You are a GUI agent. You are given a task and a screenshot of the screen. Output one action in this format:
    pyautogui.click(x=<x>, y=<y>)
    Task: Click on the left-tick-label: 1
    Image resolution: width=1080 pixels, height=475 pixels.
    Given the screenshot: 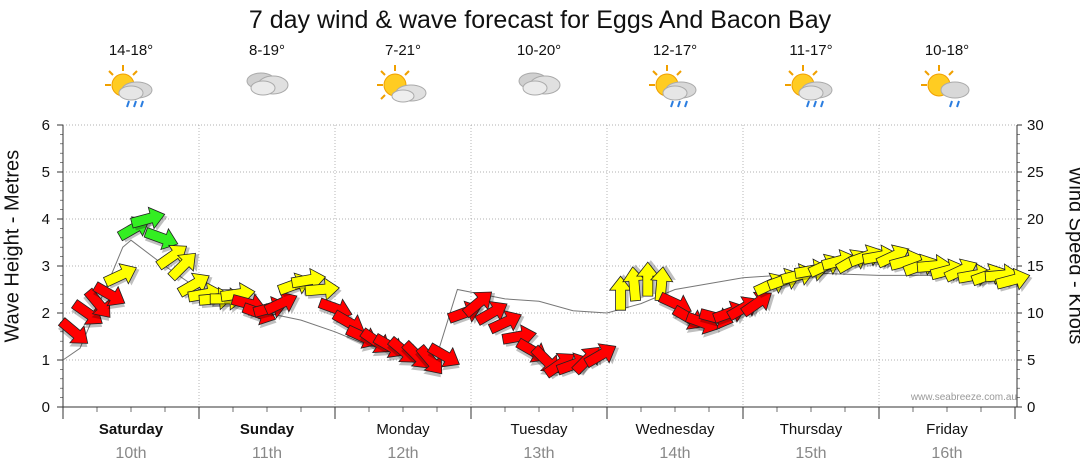 What is the action you would take?
    pyautogui.click(x=46, y=360)
    